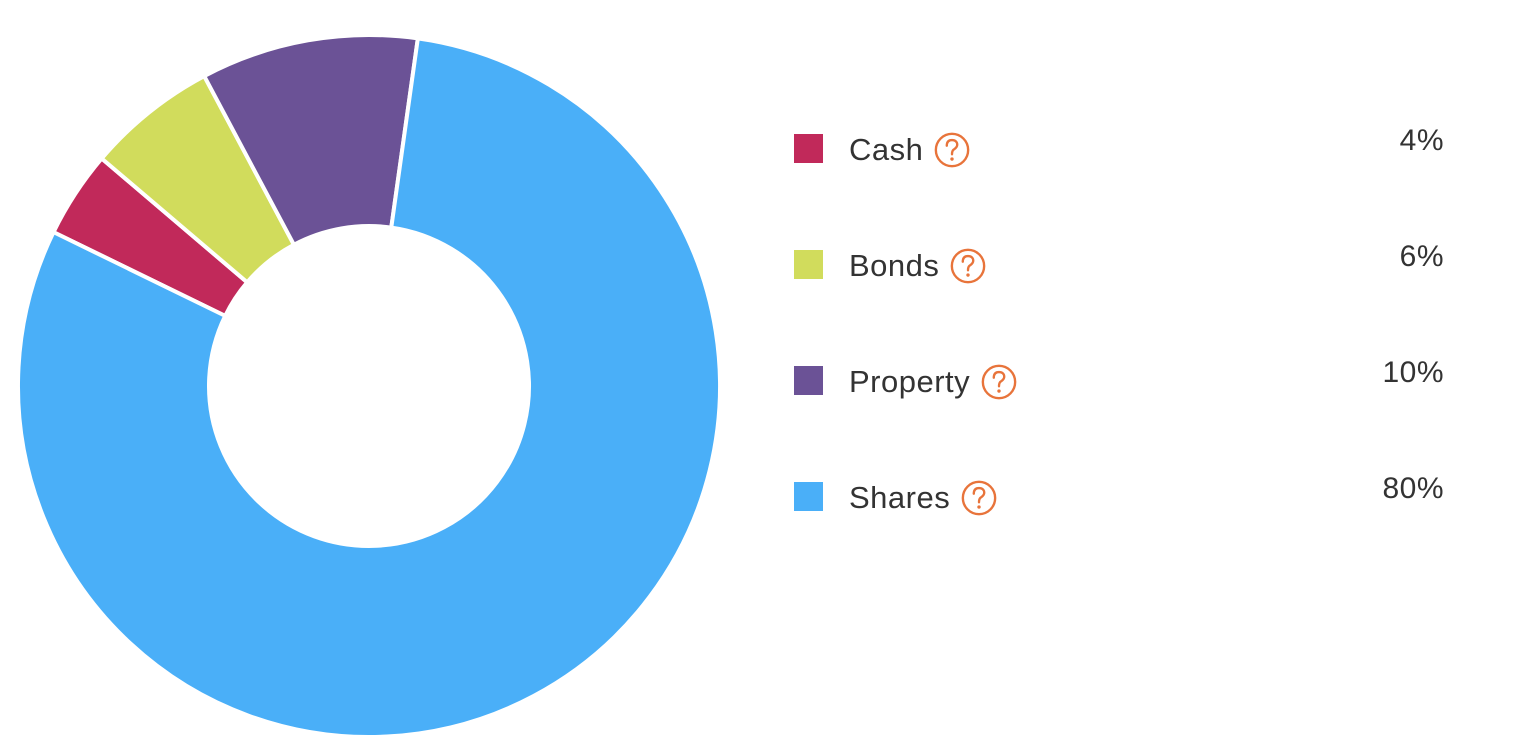 This screenshot has width=1516, height=752. Describe the element at coordinates (311, 140) in the screenshot. I see `donut-slice-property` at that location.